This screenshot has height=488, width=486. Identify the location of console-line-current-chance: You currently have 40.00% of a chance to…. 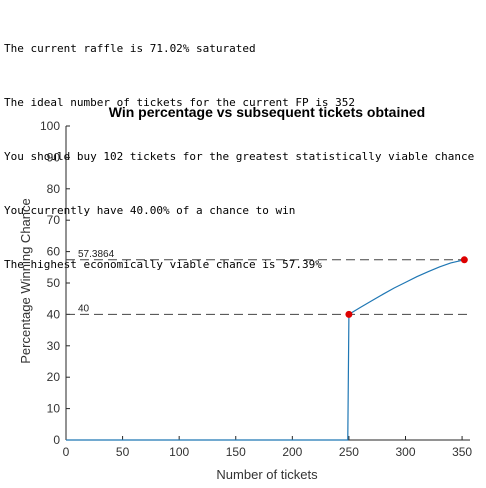
(150, 210).